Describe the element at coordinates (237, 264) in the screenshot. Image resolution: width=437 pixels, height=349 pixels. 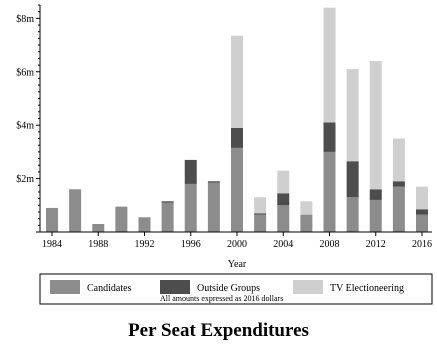
I see `x-axis-title: Year` at that location.